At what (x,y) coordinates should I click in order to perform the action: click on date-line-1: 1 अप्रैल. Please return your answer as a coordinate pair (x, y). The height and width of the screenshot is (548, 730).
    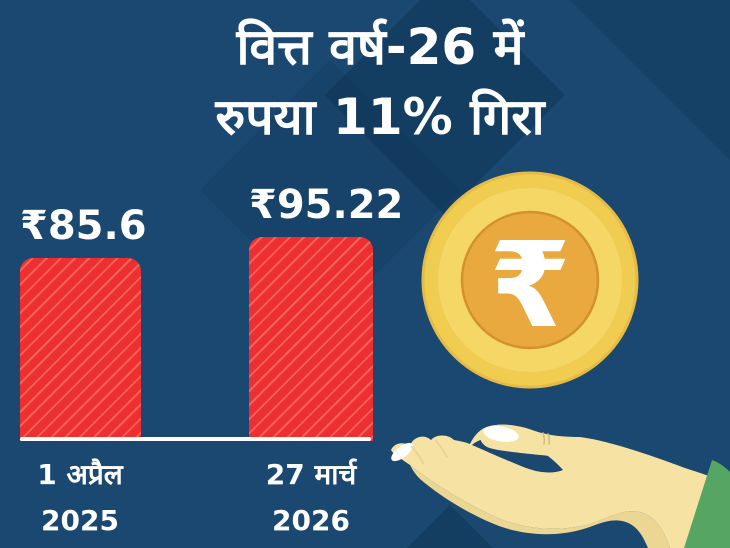
    Looking at the image, I should click on (80, 474).